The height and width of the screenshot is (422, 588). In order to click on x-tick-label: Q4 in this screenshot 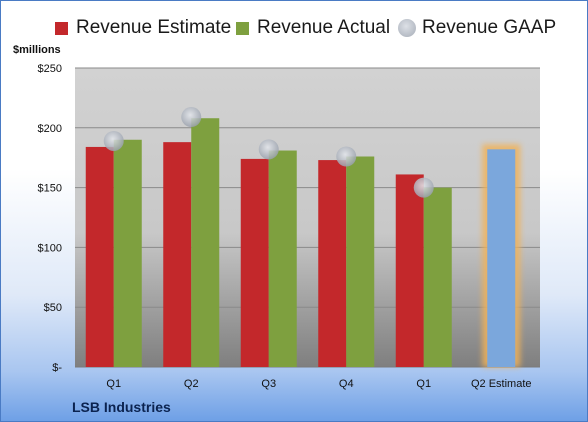, I will do `click(346, 384)`.